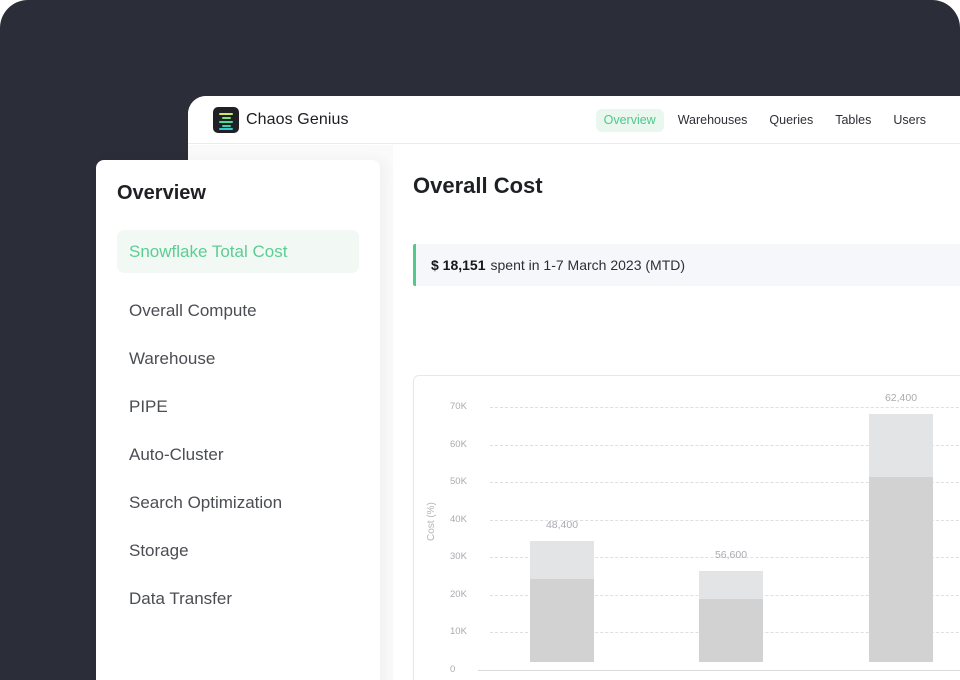  I want to click on sidebar-item-search-optimization: Search Optimization, so click(206, 502).